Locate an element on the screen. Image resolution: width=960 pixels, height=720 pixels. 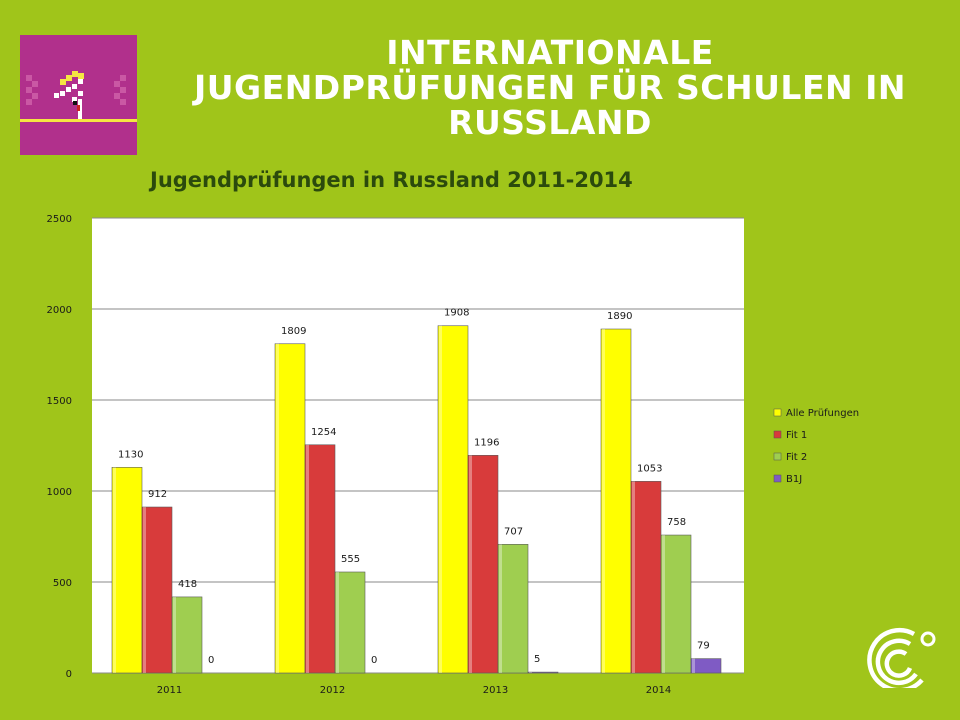
data-label: 79 is located at coordinates (703, 646).